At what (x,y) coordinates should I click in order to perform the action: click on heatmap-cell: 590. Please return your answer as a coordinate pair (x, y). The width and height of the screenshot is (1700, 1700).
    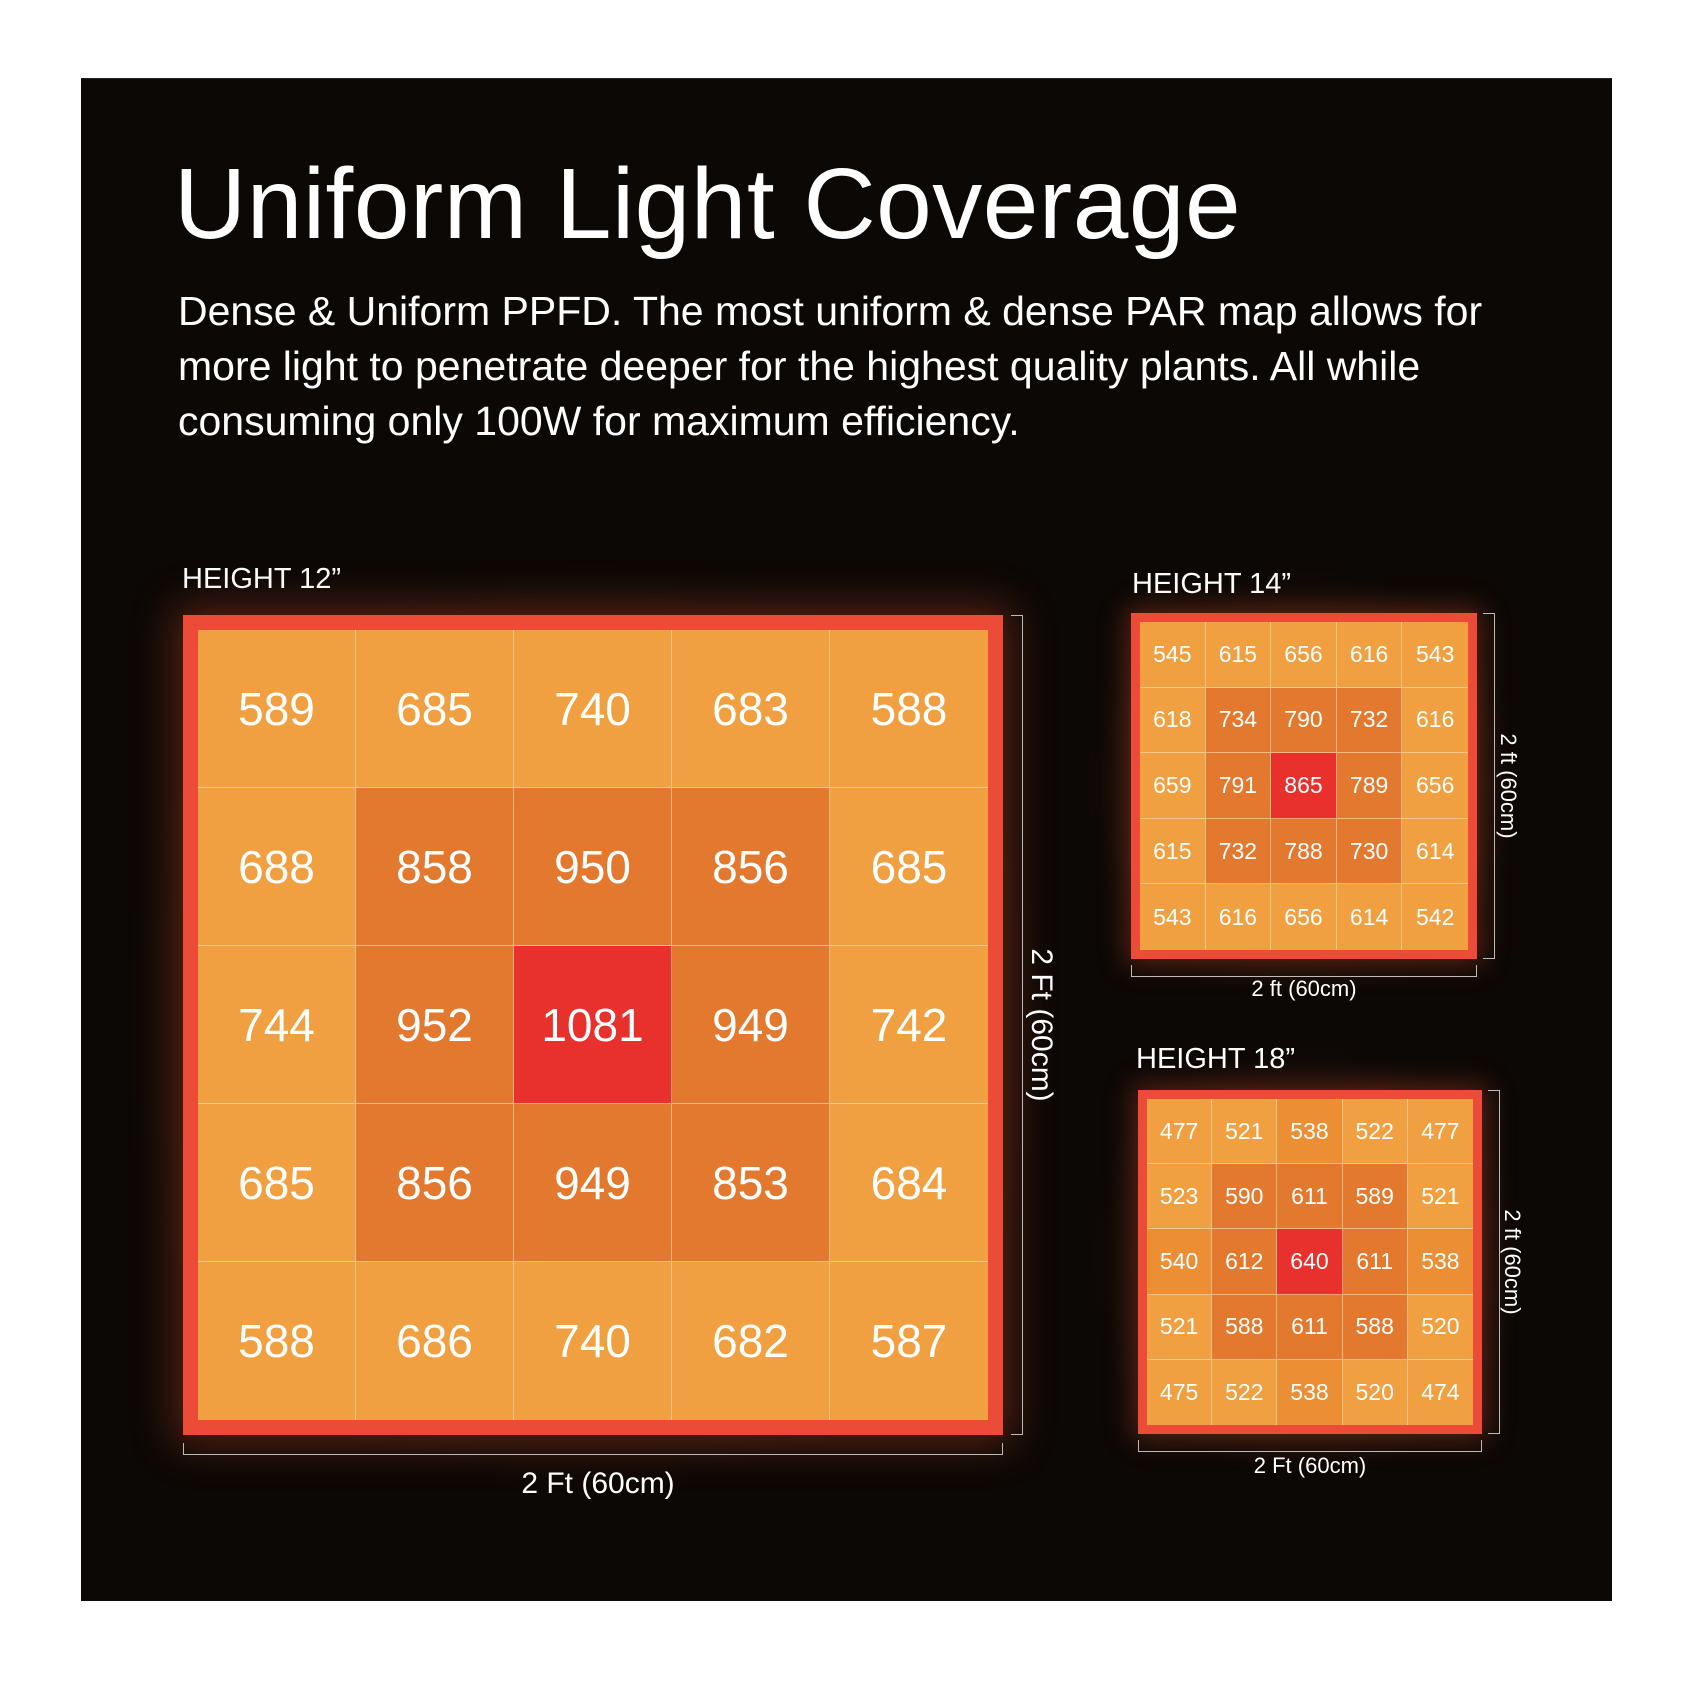
    Looking at the image, I should click on (1245, 1197).